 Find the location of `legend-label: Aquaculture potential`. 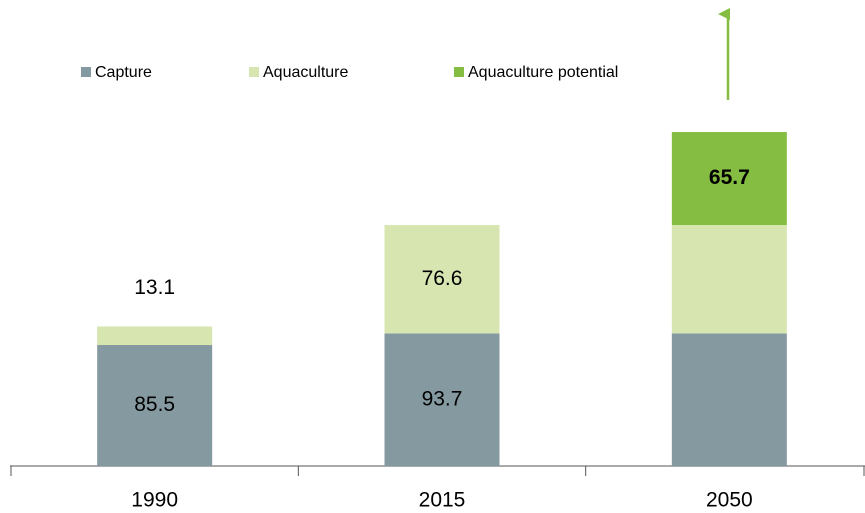

legend-label: Aquaculture potential is located at coordinates (543, 72).